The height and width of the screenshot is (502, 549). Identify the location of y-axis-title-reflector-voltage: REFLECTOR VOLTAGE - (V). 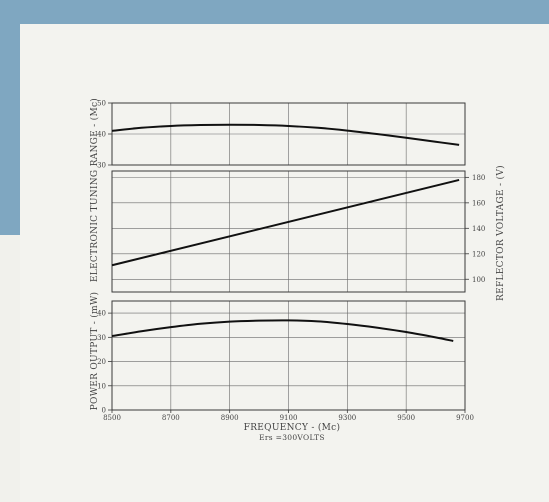
(500, 233).